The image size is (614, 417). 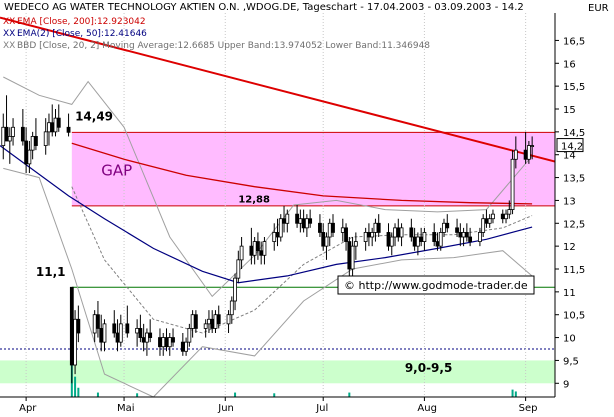 What do you see at coordinates (302, 173) in the screenshot?
I see `ema200-line` at bounding box center [302, 173].